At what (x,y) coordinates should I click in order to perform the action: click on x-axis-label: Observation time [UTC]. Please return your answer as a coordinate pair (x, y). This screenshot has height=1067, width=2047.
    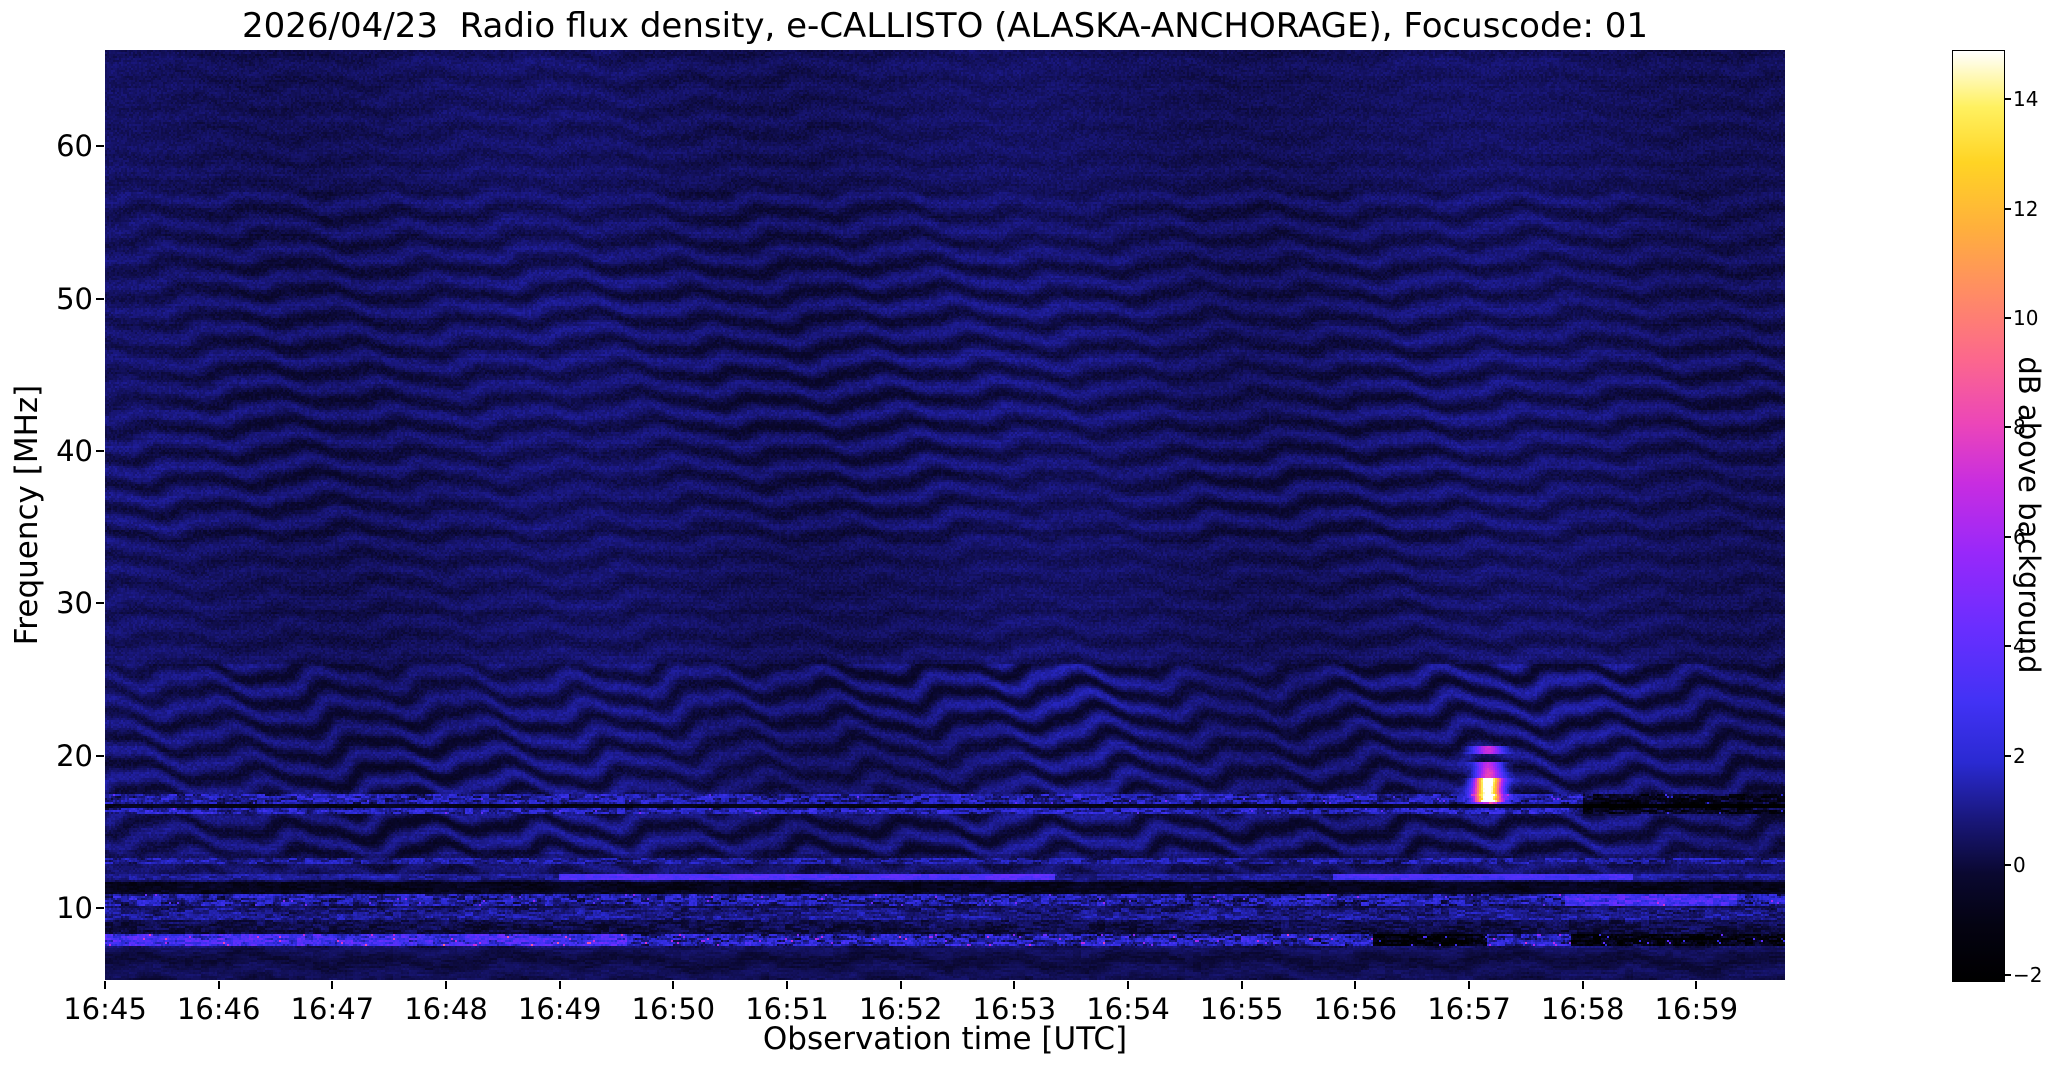
    Looking at the image, I should click on (945, 1039).